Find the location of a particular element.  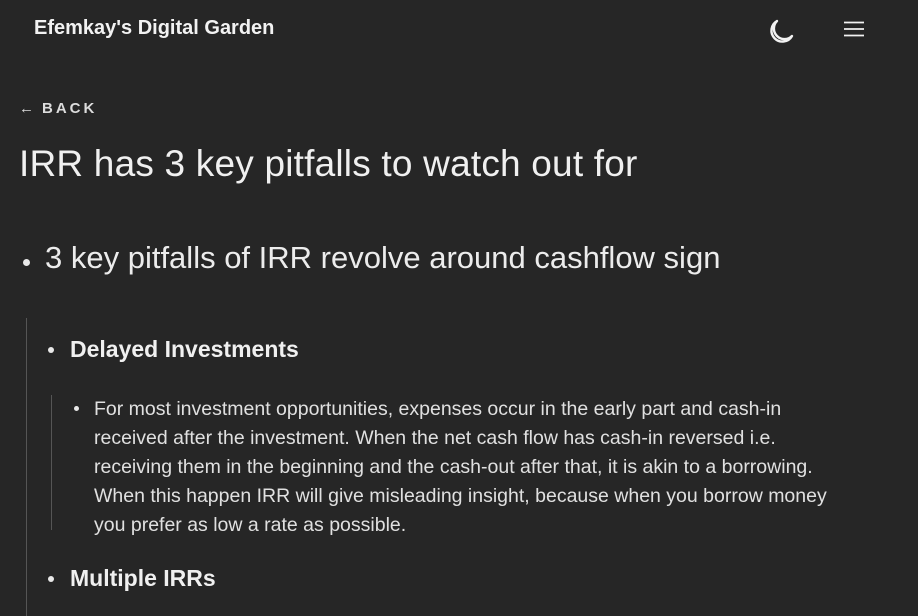

back-label: BACK is located at coordinates (70, 108).